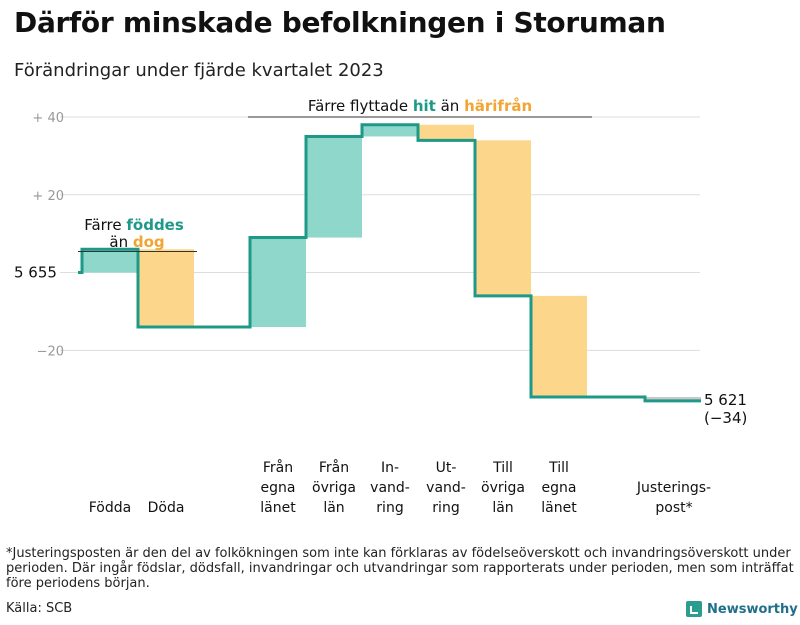  I want to click on chart-subtitle: Förändringar under fjärde kvartalet 2023, so click(199, 70).